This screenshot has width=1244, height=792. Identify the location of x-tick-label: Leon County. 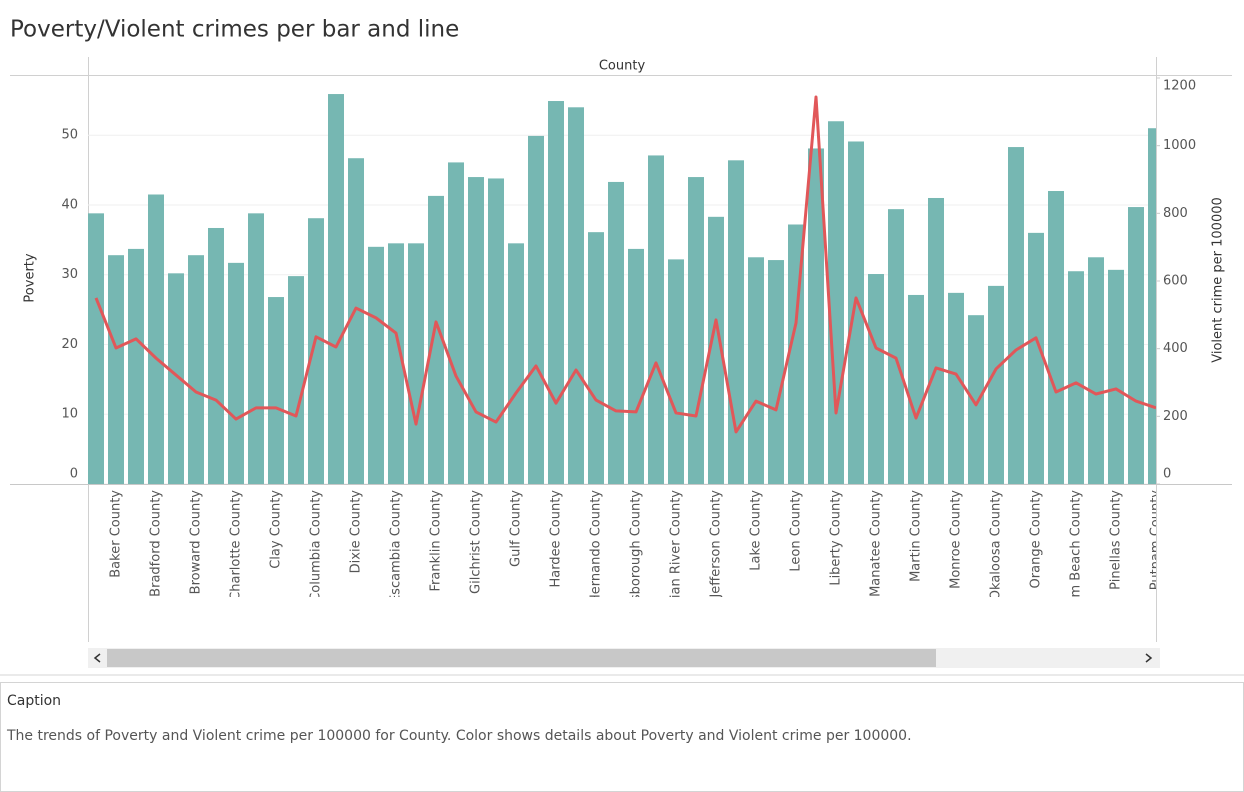
(796, 531).